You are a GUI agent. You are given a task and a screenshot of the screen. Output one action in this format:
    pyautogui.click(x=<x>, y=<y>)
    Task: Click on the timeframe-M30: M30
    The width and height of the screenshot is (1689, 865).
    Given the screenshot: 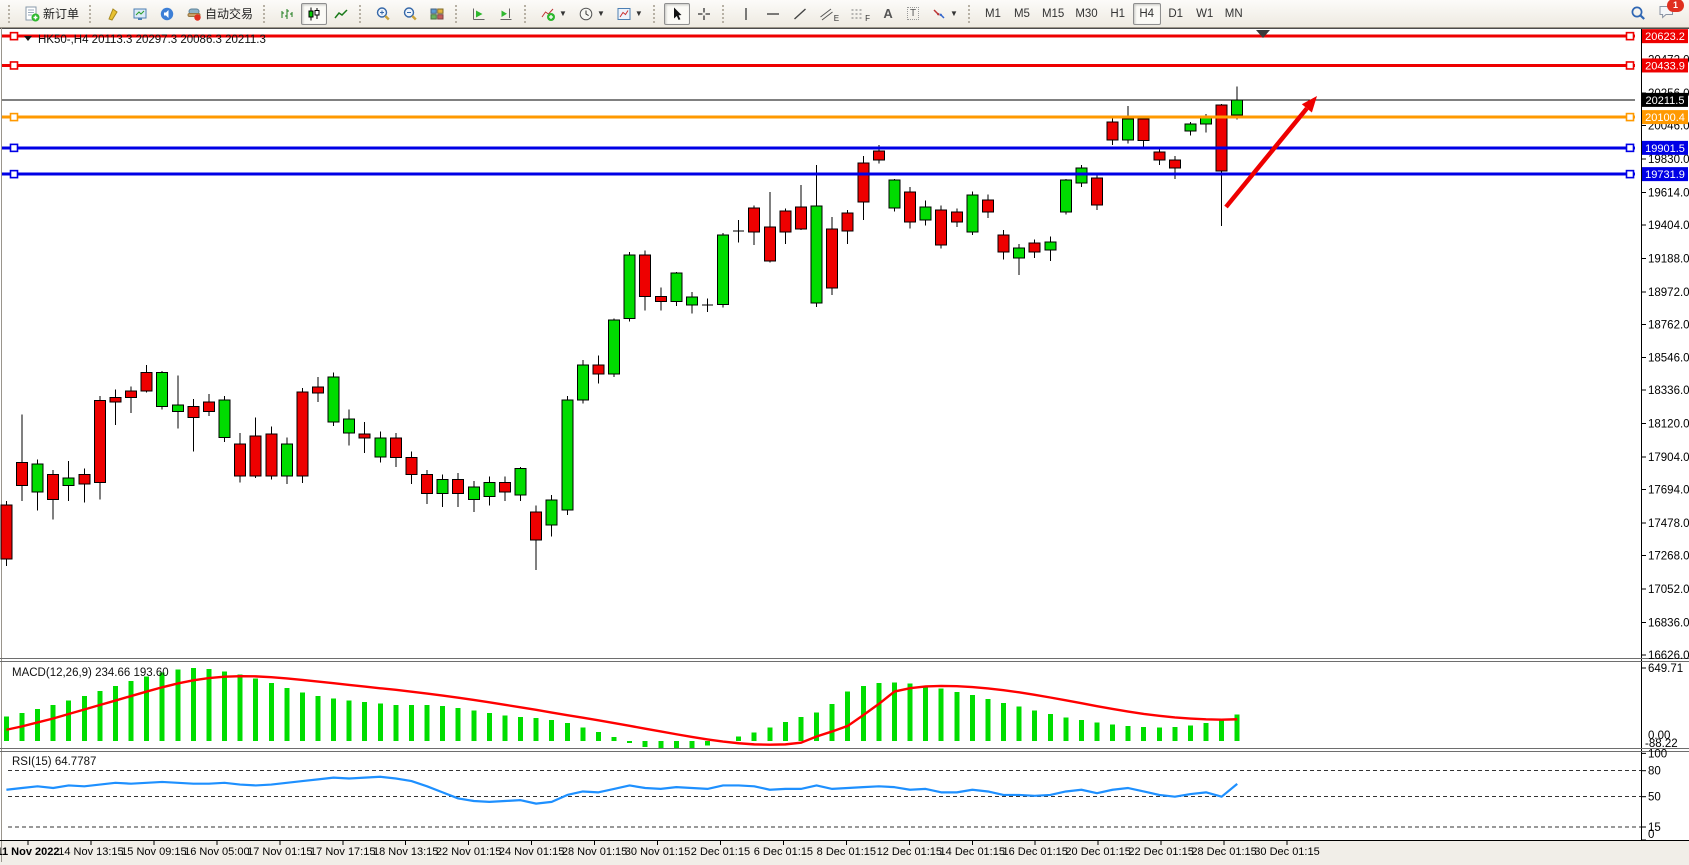 What is the action you would take?
    pyautogui.click(x=1086, y=14)
    